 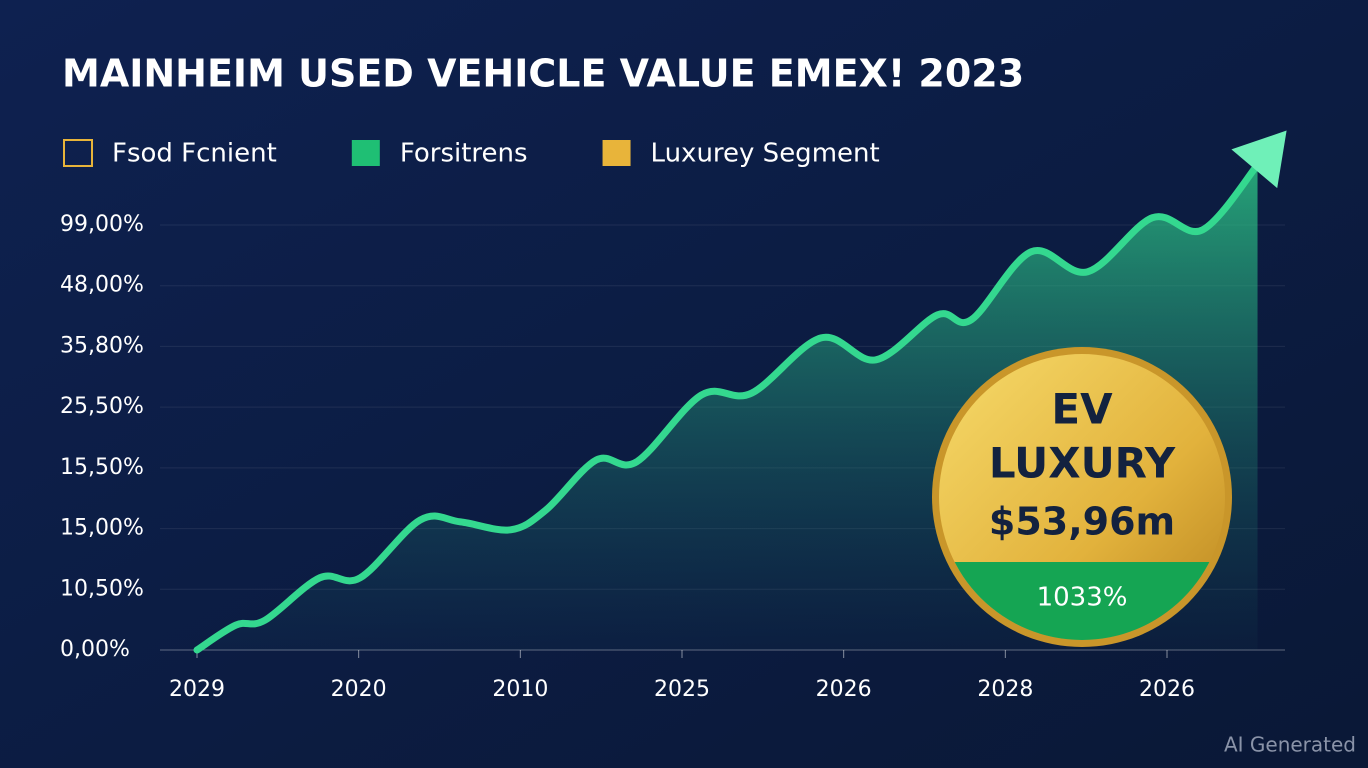 What do you see at coordinates (543, 74) in the screenshot?
I see `chart-title: MAINHEIM USED VEHICLE VALUE EMEX! 2023` at bounding box center [543, 74].